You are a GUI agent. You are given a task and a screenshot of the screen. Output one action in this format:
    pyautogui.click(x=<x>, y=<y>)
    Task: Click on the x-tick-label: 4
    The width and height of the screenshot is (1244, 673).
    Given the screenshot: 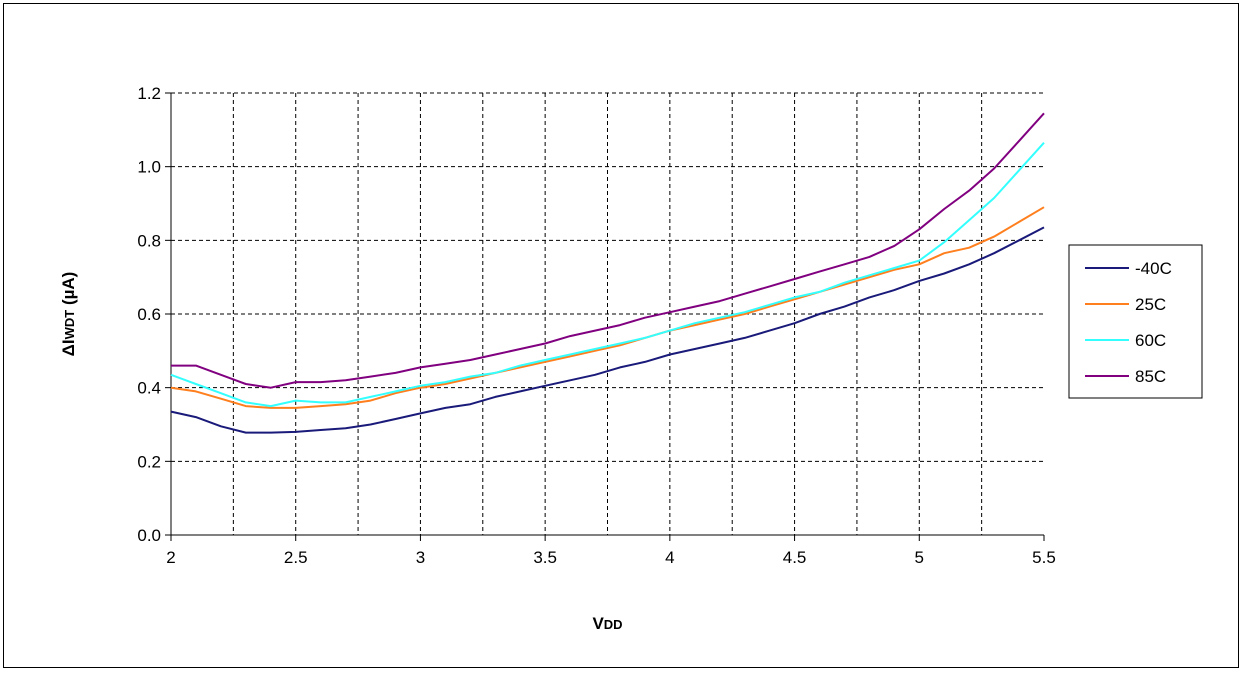 What is the action you would take?
    pyautogui.click(x=669, y=557)
    